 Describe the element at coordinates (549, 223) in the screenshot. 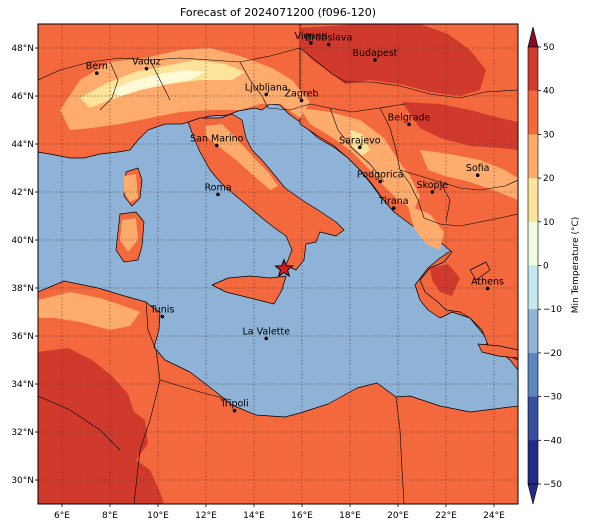

I see `colorbar-tick-label: 10` at that location.